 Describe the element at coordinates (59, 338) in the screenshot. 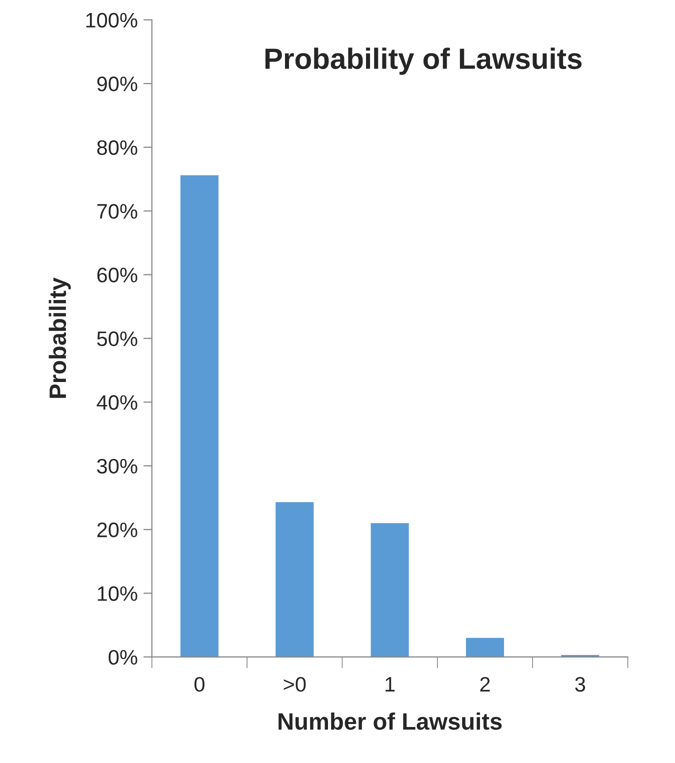

I see `y-axis-title: Probability` at that location.